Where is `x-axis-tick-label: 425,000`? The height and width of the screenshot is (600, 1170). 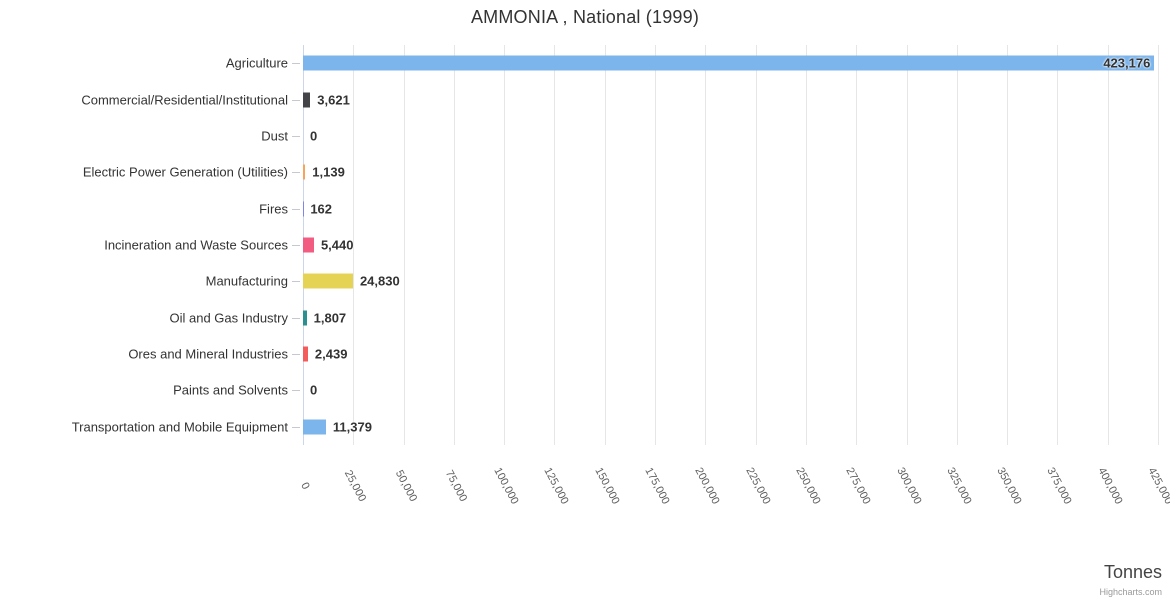
x-axis-tick-label: 425,000 is located at coordinates (1157, 486).